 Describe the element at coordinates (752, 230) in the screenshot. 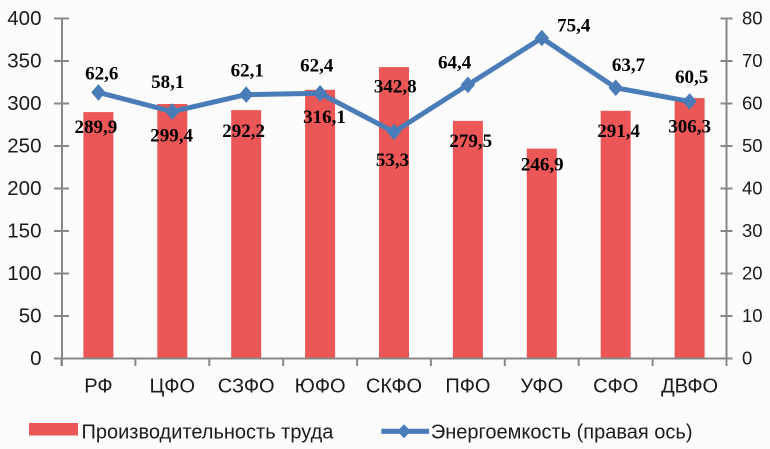

I see `svg-text: 30` at that location.